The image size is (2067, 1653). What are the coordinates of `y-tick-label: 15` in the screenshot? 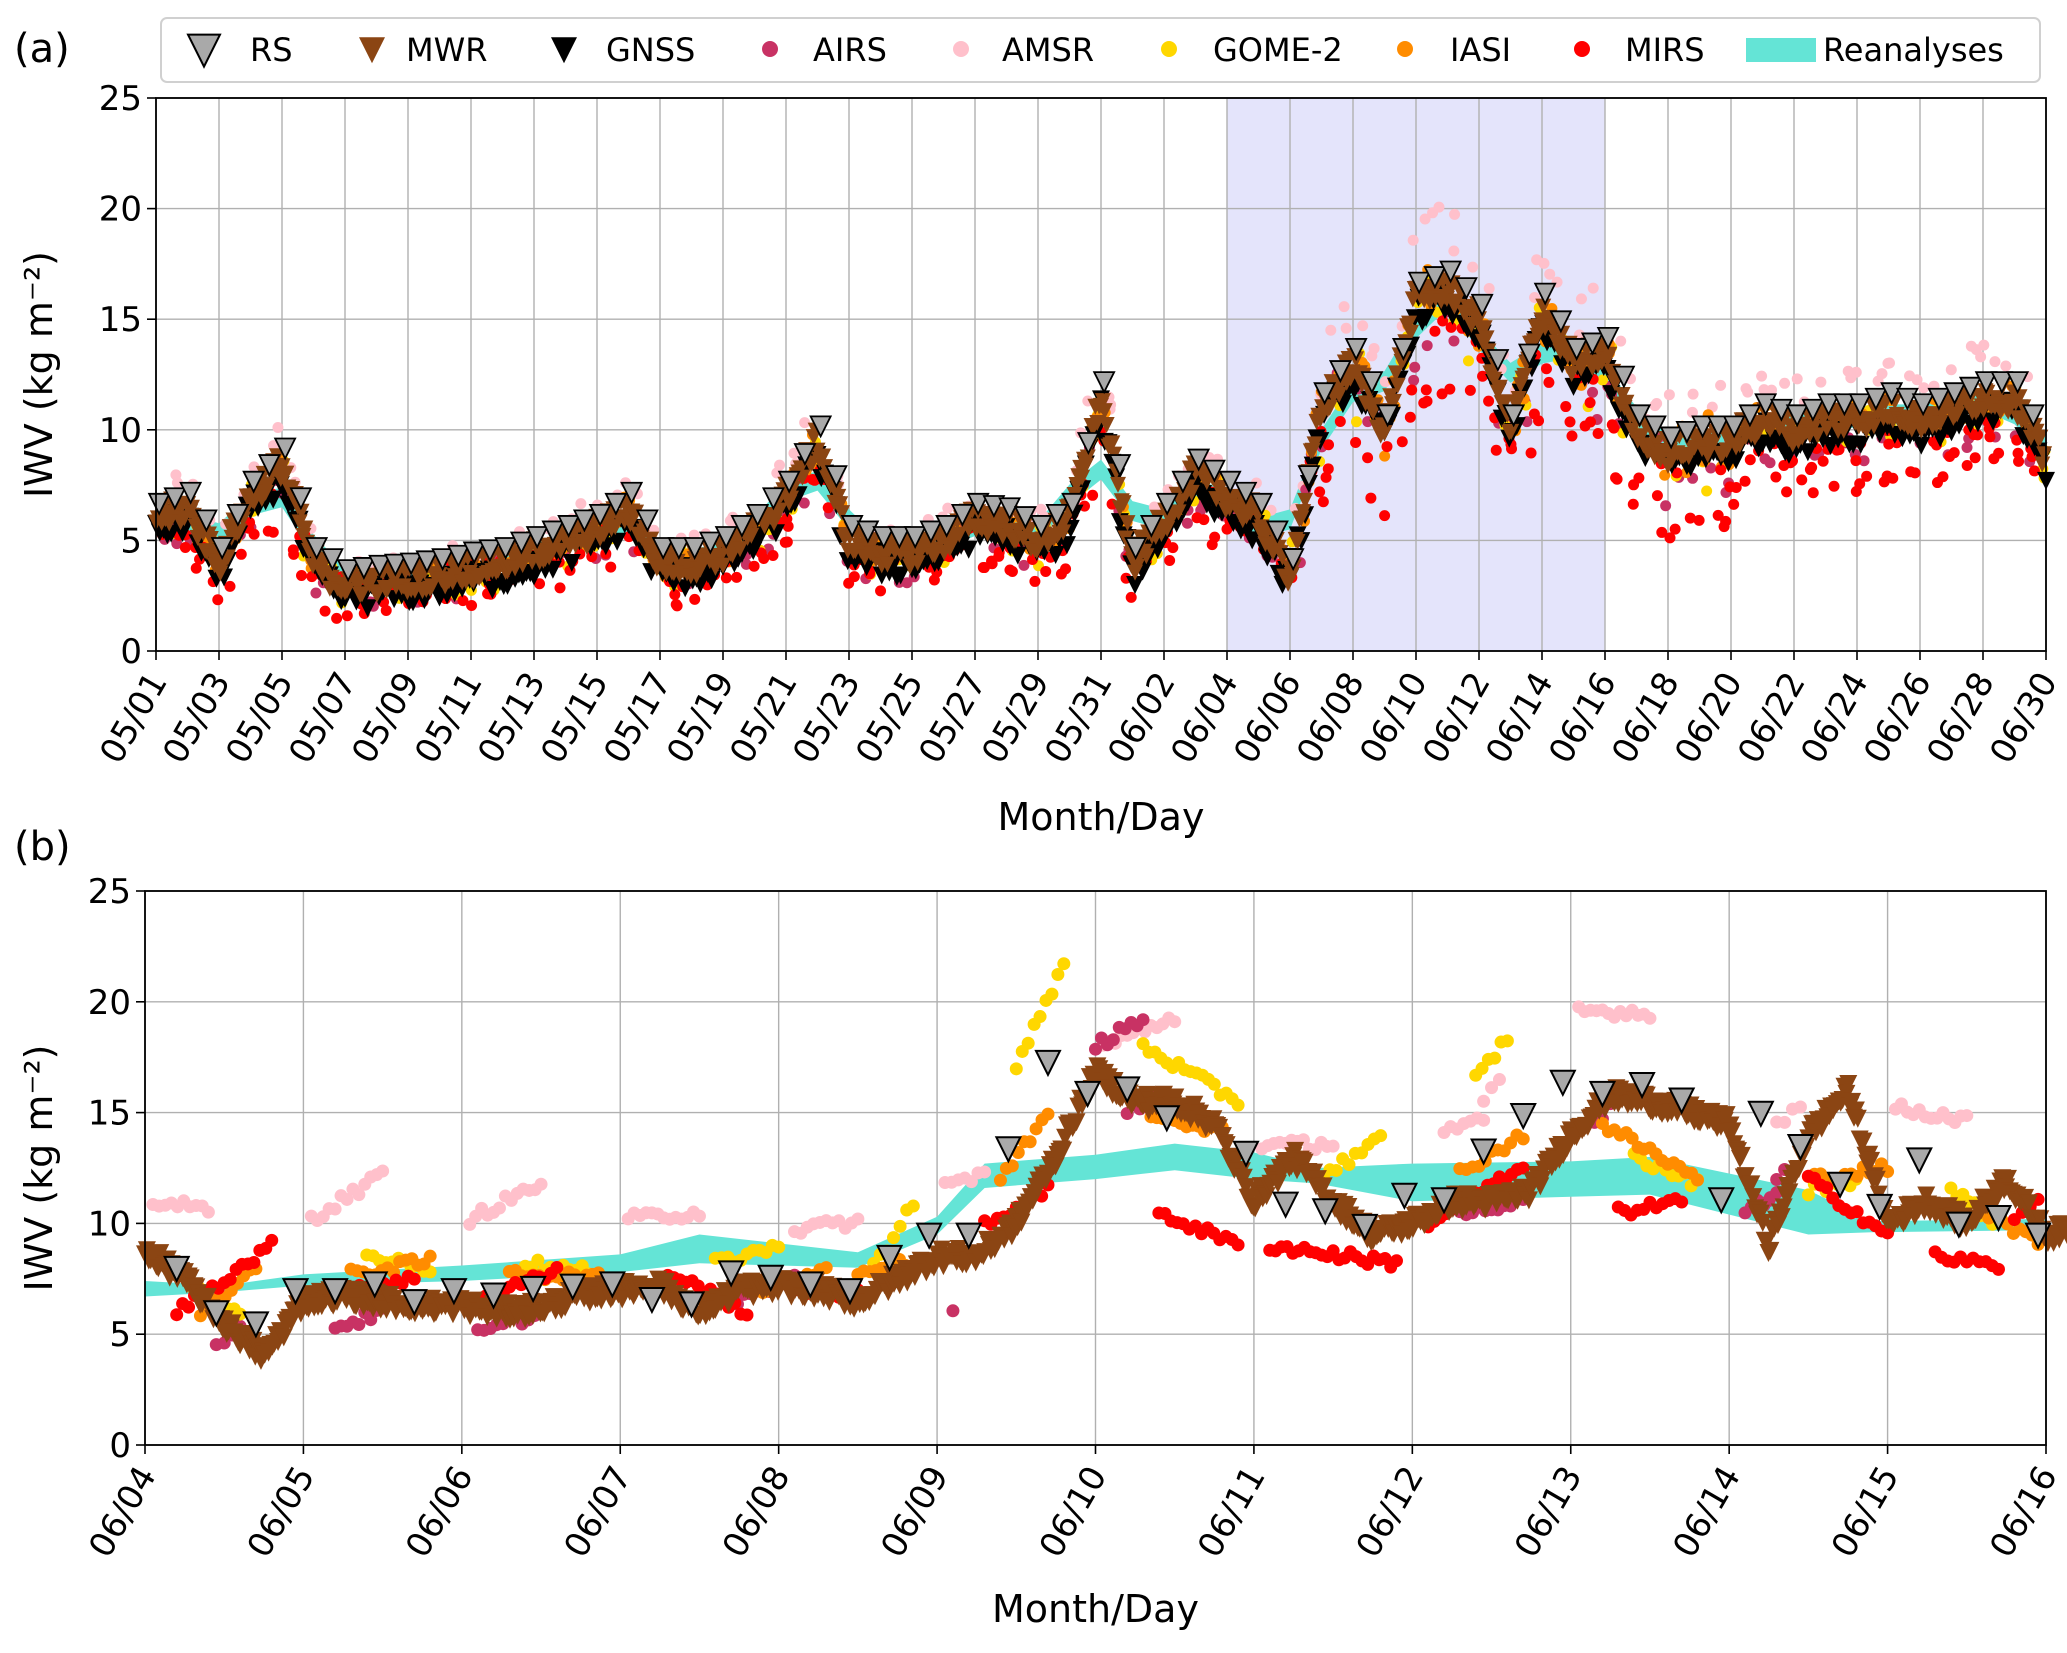 It's located at (109, 1114).